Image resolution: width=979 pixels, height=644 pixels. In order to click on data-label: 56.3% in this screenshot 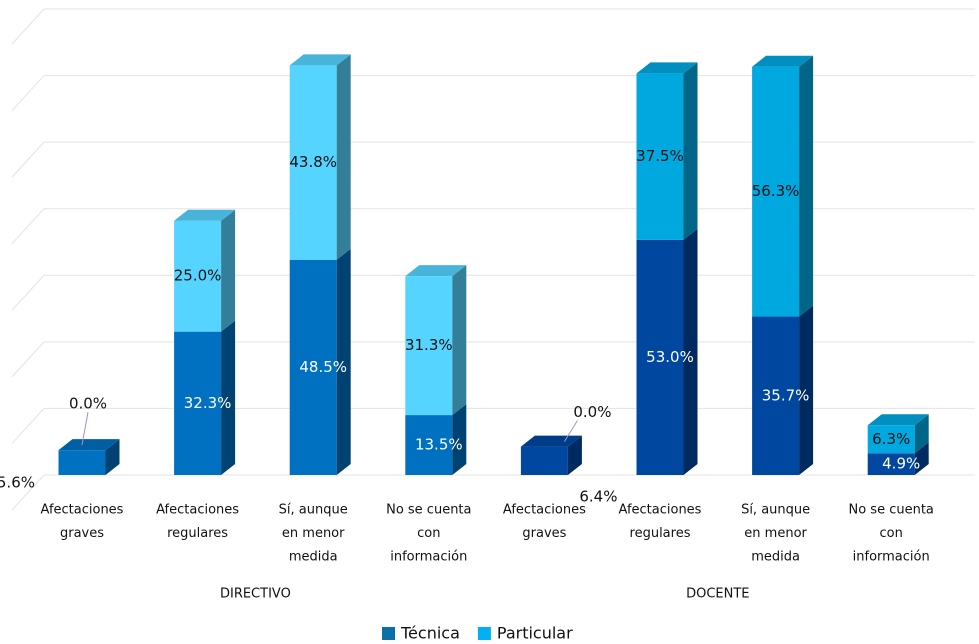, I will do `click(776, 191)`.